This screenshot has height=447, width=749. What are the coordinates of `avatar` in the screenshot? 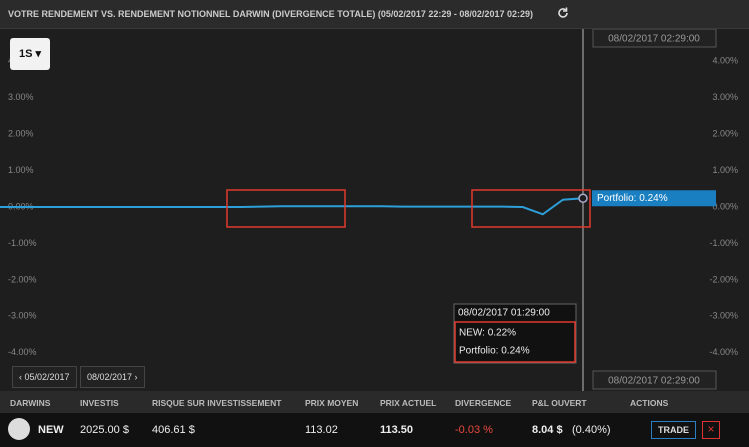 It's located at (19, 429).